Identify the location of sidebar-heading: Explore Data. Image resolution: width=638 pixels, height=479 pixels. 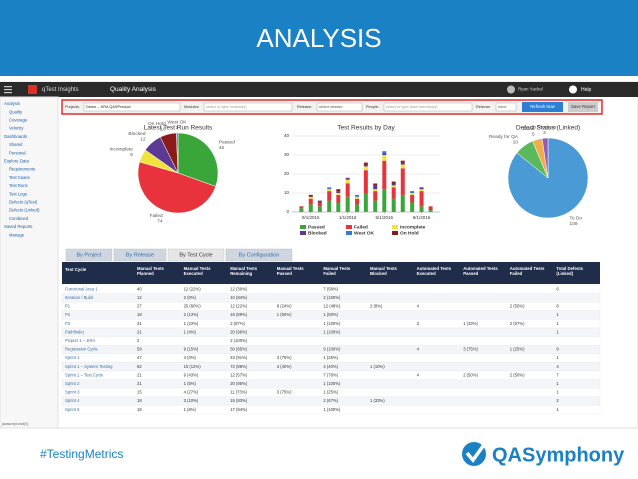
(16, 161).